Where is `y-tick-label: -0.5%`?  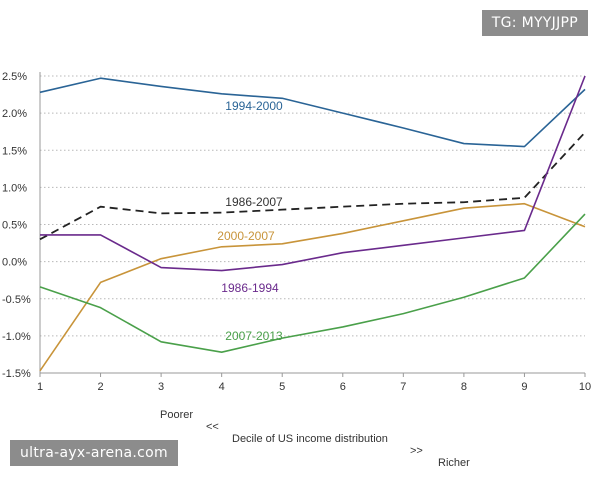
y-tick-label: -0.5% is located at coordinates (16, 300).